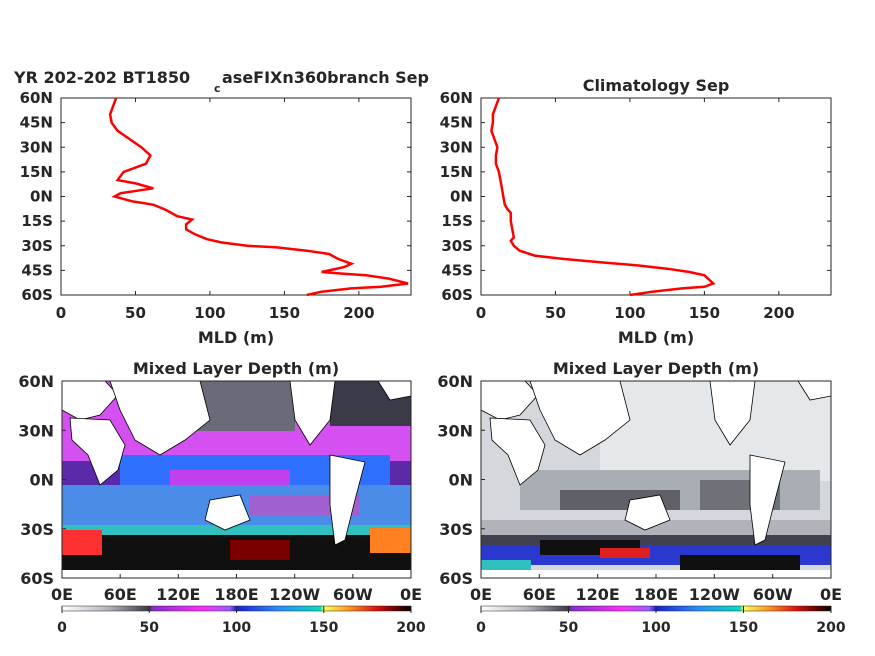 The width and height of the screenshot is (875, 656). I want to click on panel-title: Climatology Sep, so click(656, 85).